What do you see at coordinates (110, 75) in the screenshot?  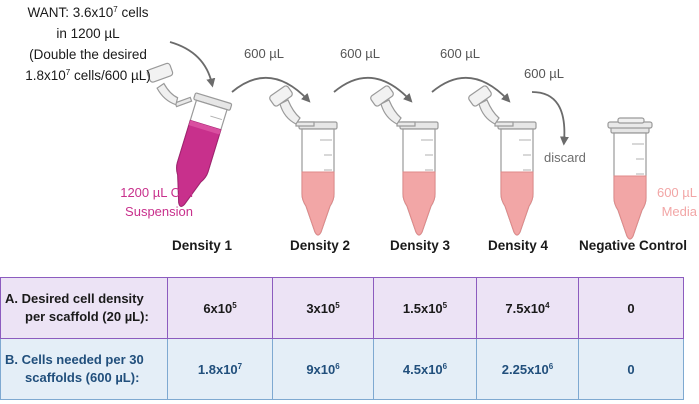 I see `want-line-4-suffix: cells/600 µL)` at bounding box center [110, 75].